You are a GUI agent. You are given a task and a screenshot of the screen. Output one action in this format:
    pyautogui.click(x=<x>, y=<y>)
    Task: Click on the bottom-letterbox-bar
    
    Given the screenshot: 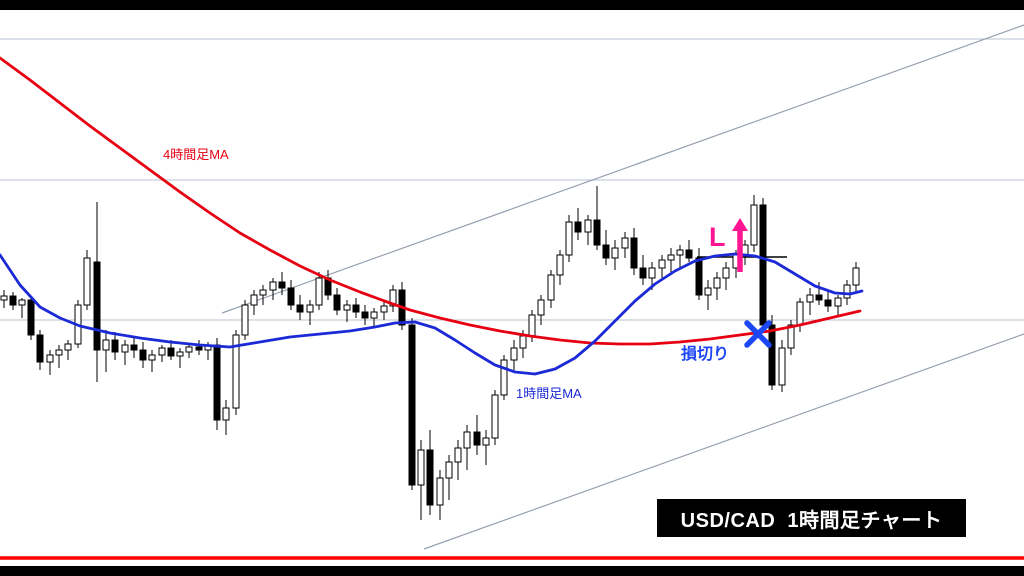 What is the action you would take?
    pyautogui.click(x=512, y=571)
    